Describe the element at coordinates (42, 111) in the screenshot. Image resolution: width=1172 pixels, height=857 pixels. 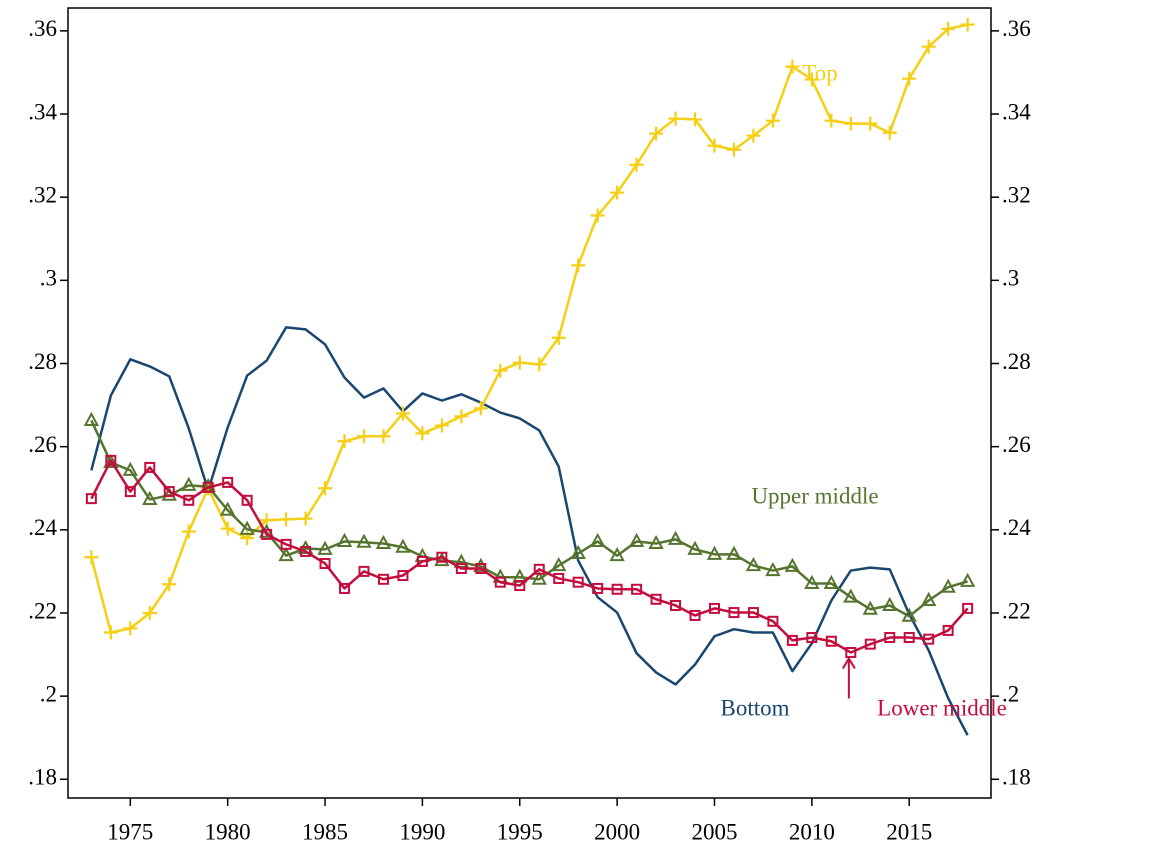
I see `y-tick-label: .34` at that location.